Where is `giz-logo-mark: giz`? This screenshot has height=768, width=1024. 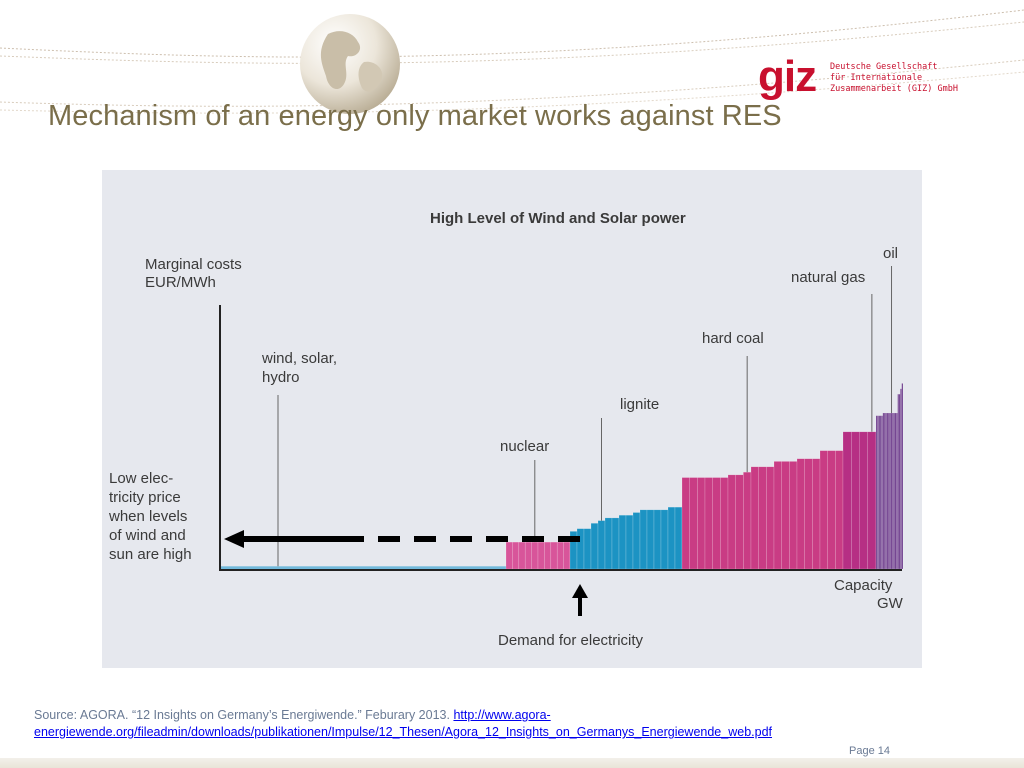
giz-logo-mark: giz is located at coordinates (787, 76).